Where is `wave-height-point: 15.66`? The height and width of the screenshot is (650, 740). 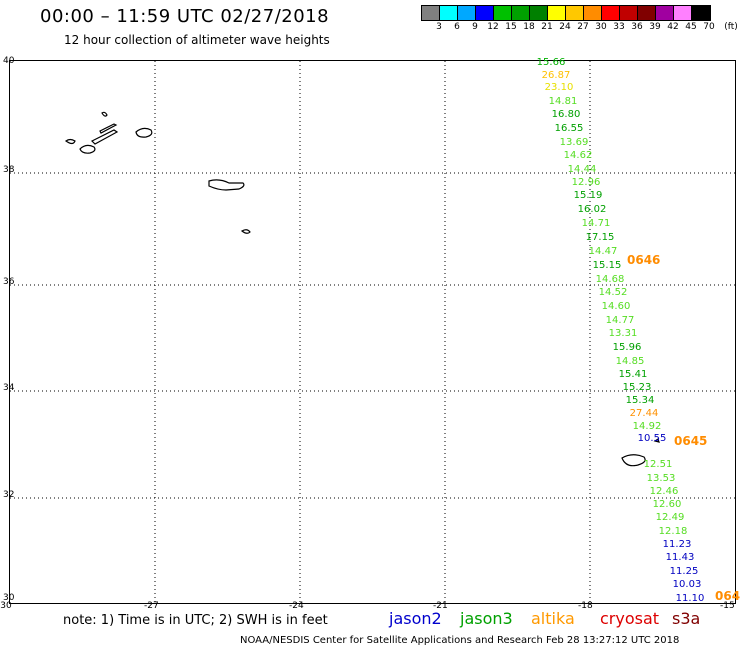
wave-height-point: 15.66 is located at coordinates (551, 62).